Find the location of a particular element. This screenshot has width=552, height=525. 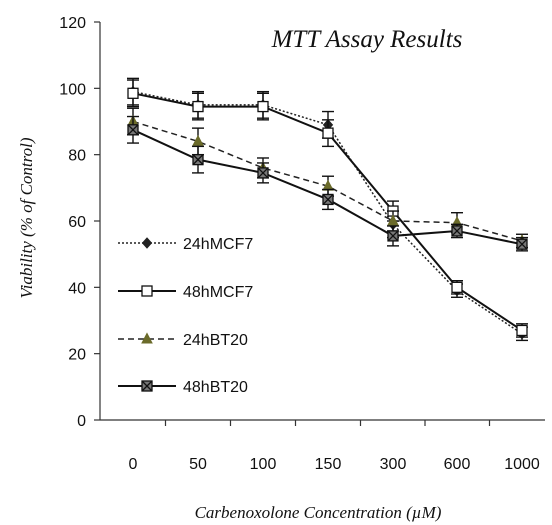

x-tick-label: 50 is located at coordinates (198, 464).